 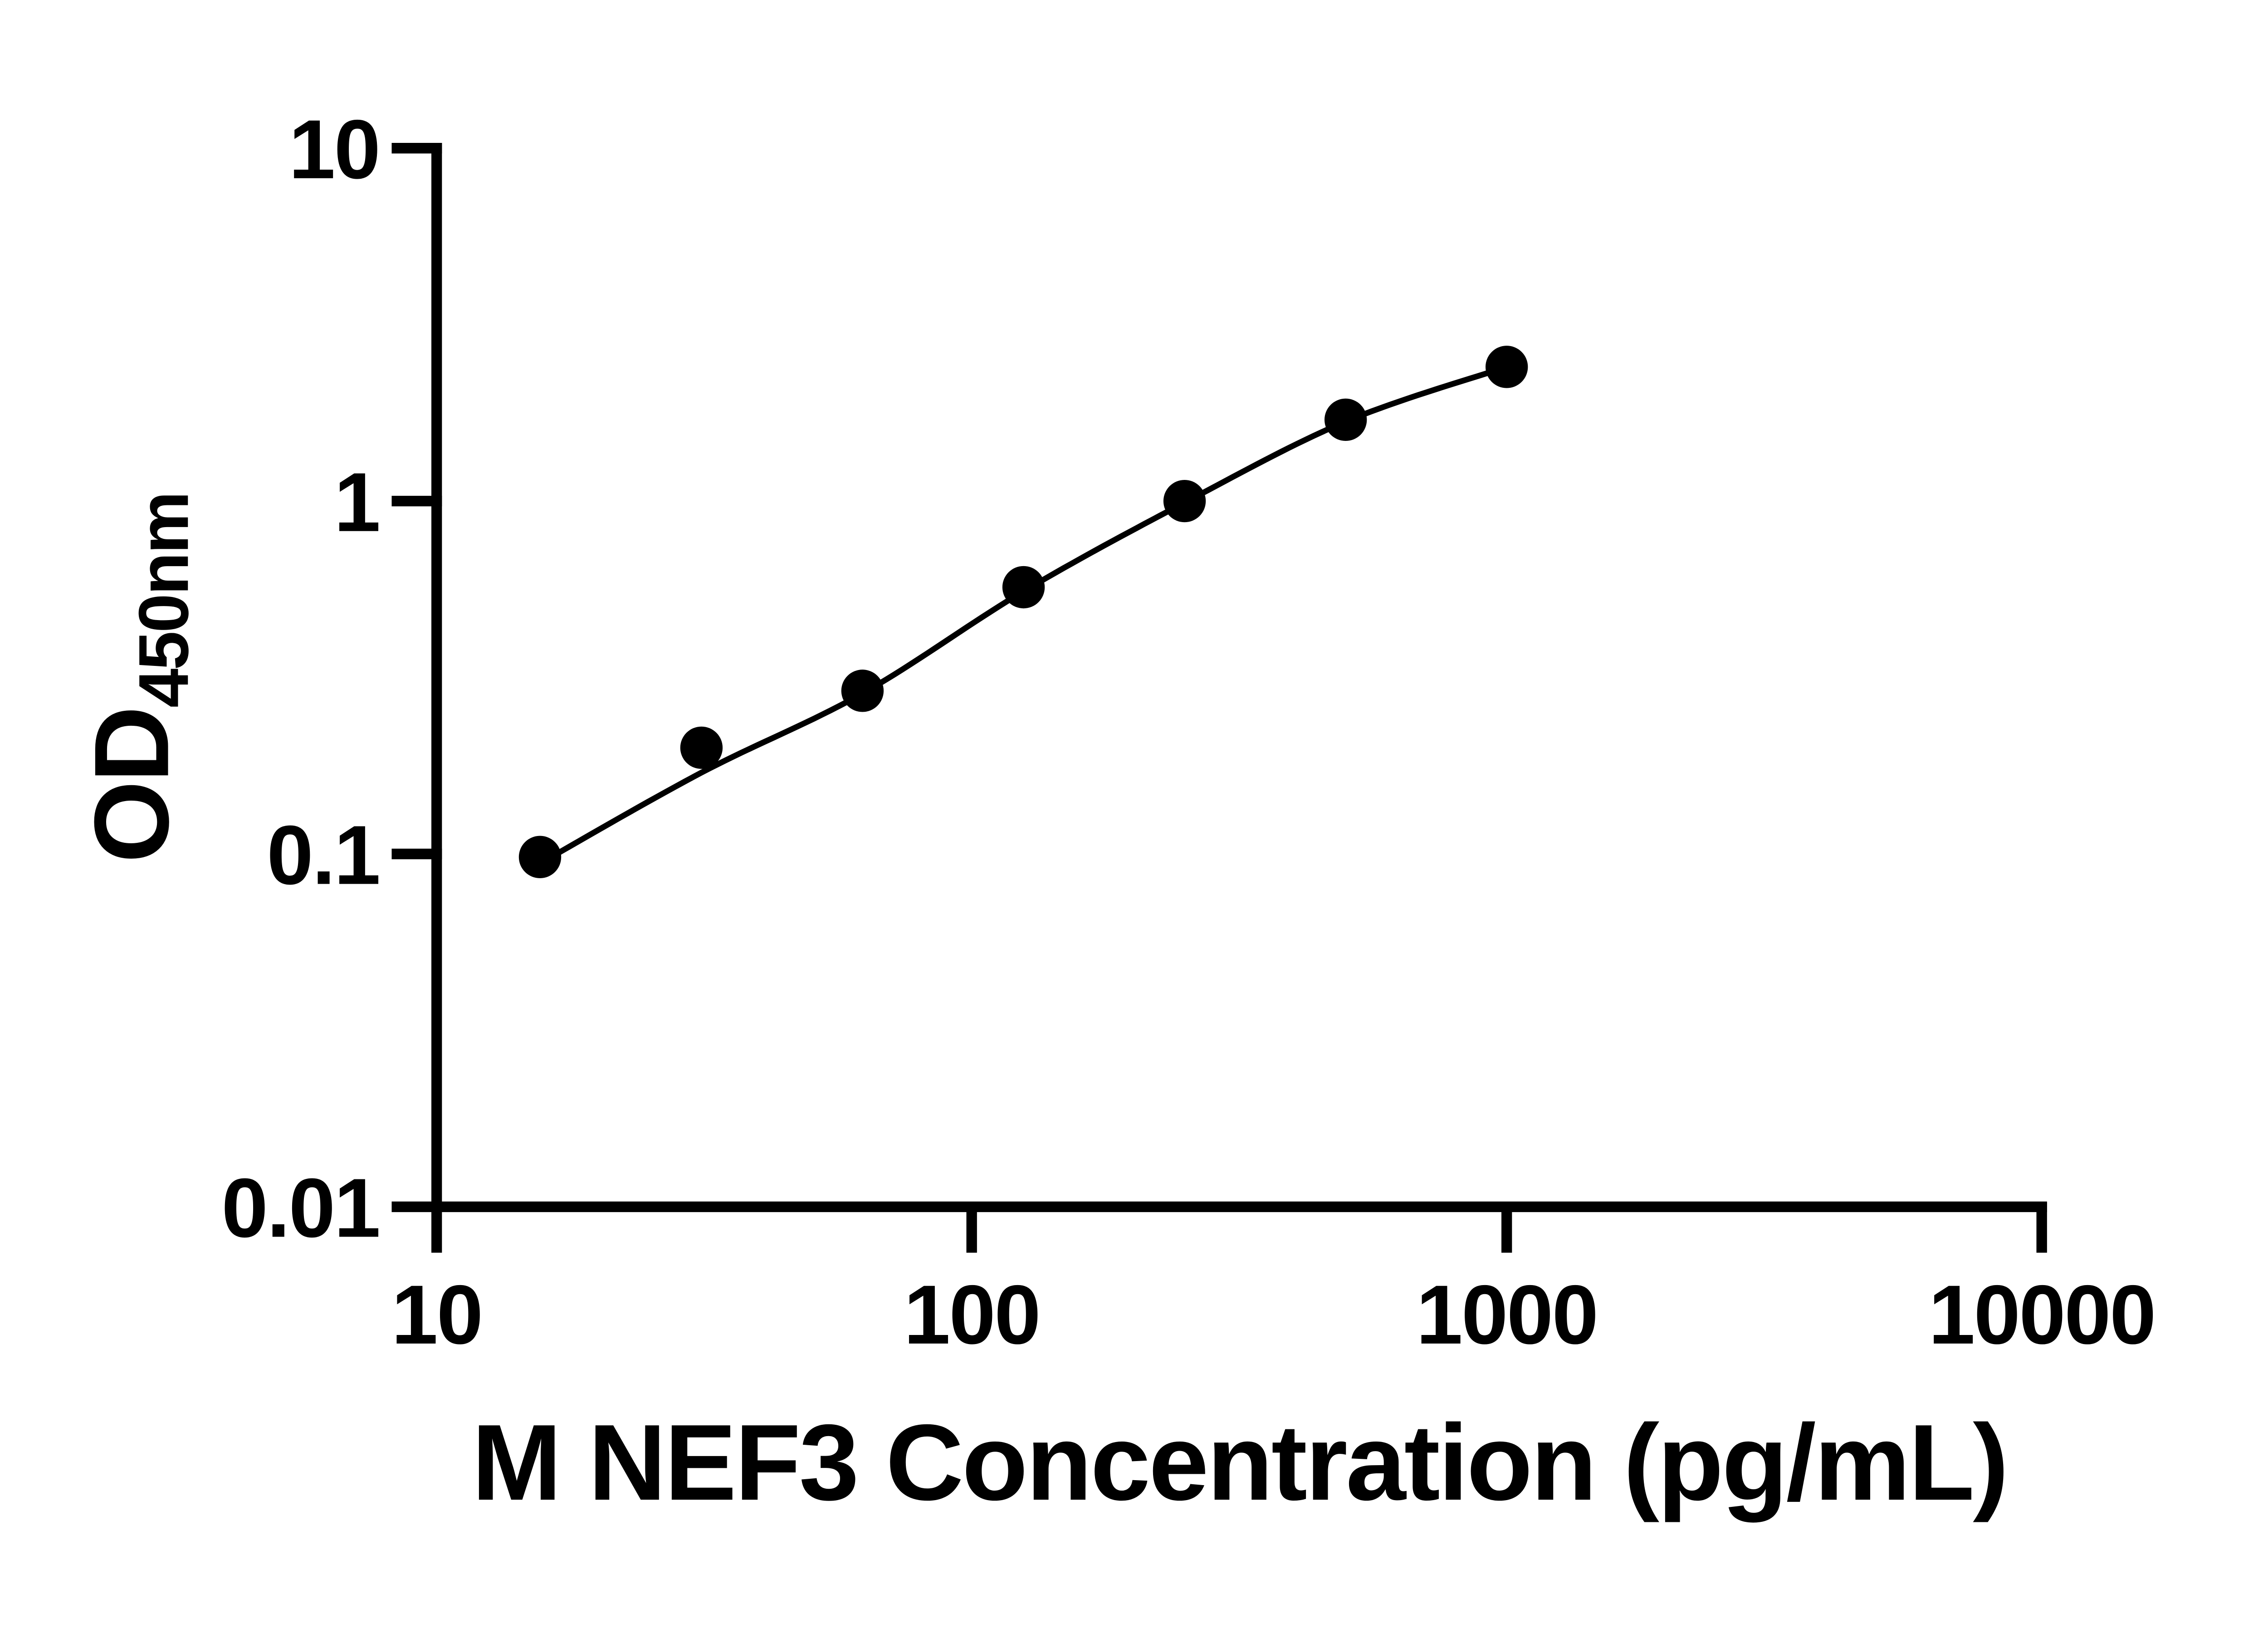 What do you see at coordinates (357, 503) in the screenshot?
I see `y-tick-label-1: 1` at bounding box center [357, 503].